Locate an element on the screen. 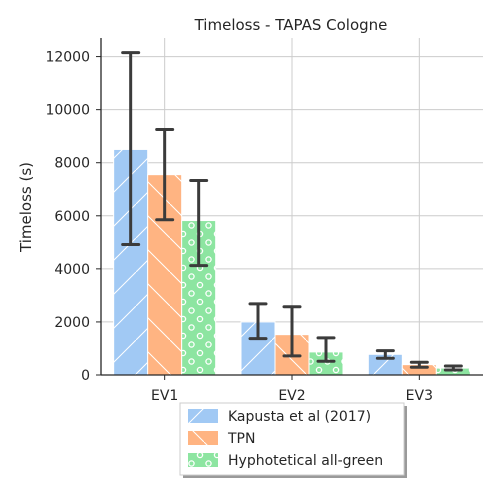  legend-label: TPN is located at coordinates (241, 439).